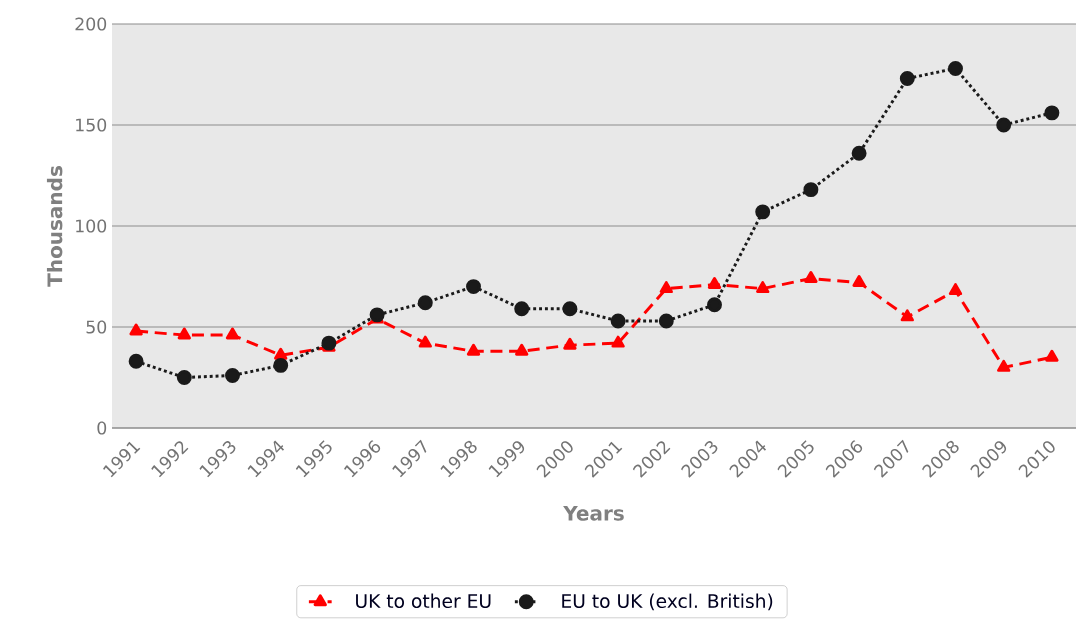 The height and width of the screenshot is (621, 1076). I want to click on y-tick-label: 200, so click(91, 24).